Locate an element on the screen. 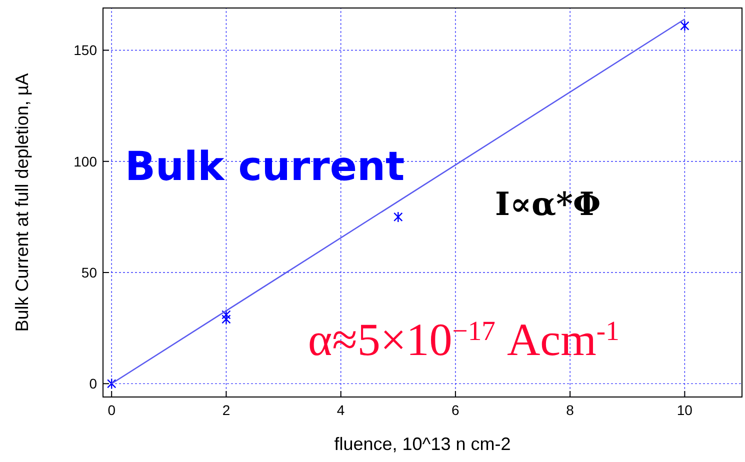 Image resolution: width=745 pixels, height=462 pixels. x-tick-label: 8 is located at coordinates (570, 410).